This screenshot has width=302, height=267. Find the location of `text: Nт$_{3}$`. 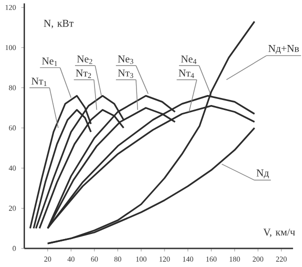

text: Nт$_{3}$ is located at coordinates (126, 74).